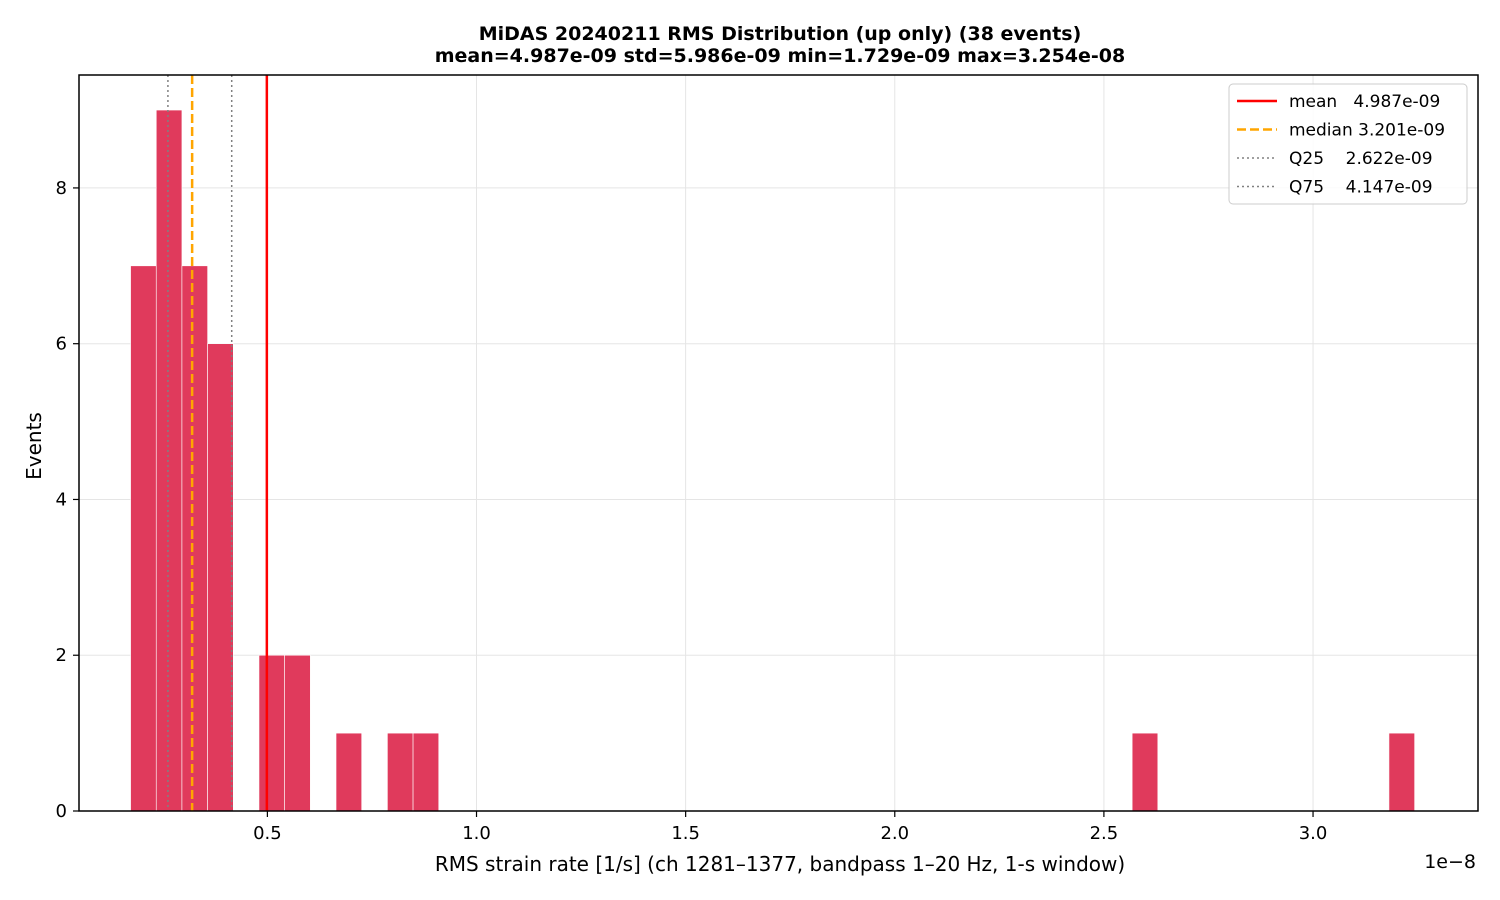 The width and height of the screenshot is (1500, 900). Describe the element at coordinates (267, 833) in the screenshot. I see `x-tick-label: 0.5` at that location.